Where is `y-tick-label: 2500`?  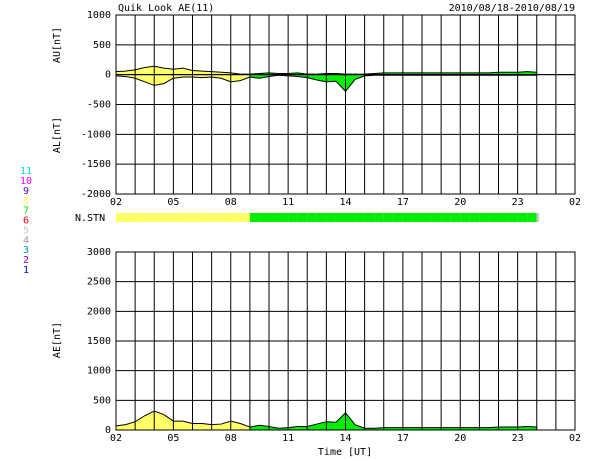
y-tick-label: 2500 is located at coordinates (99, 282).